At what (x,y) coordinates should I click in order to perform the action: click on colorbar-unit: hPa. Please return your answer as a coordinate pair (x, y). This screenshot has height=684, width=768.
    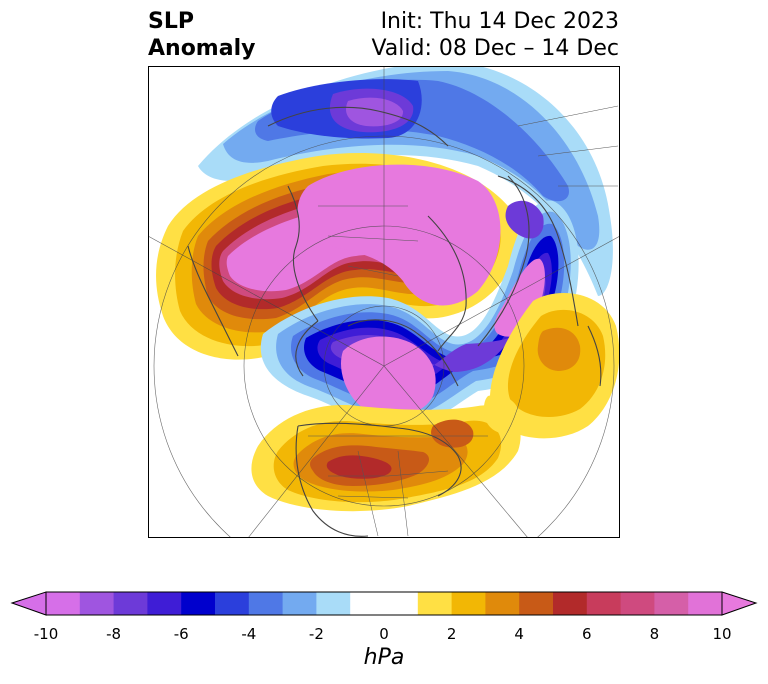
    Looking at the image, I should click on (384, 657).